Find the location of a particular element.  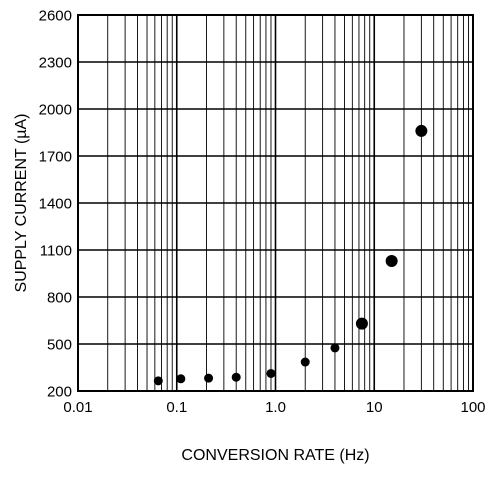

y-tick-label: 1400 is located at coordinates (55, 204).